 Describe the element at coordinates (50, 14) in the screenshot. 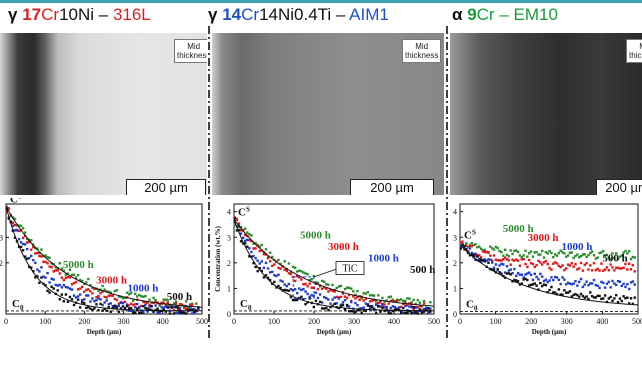

I see `title-run: Cr` at that location.